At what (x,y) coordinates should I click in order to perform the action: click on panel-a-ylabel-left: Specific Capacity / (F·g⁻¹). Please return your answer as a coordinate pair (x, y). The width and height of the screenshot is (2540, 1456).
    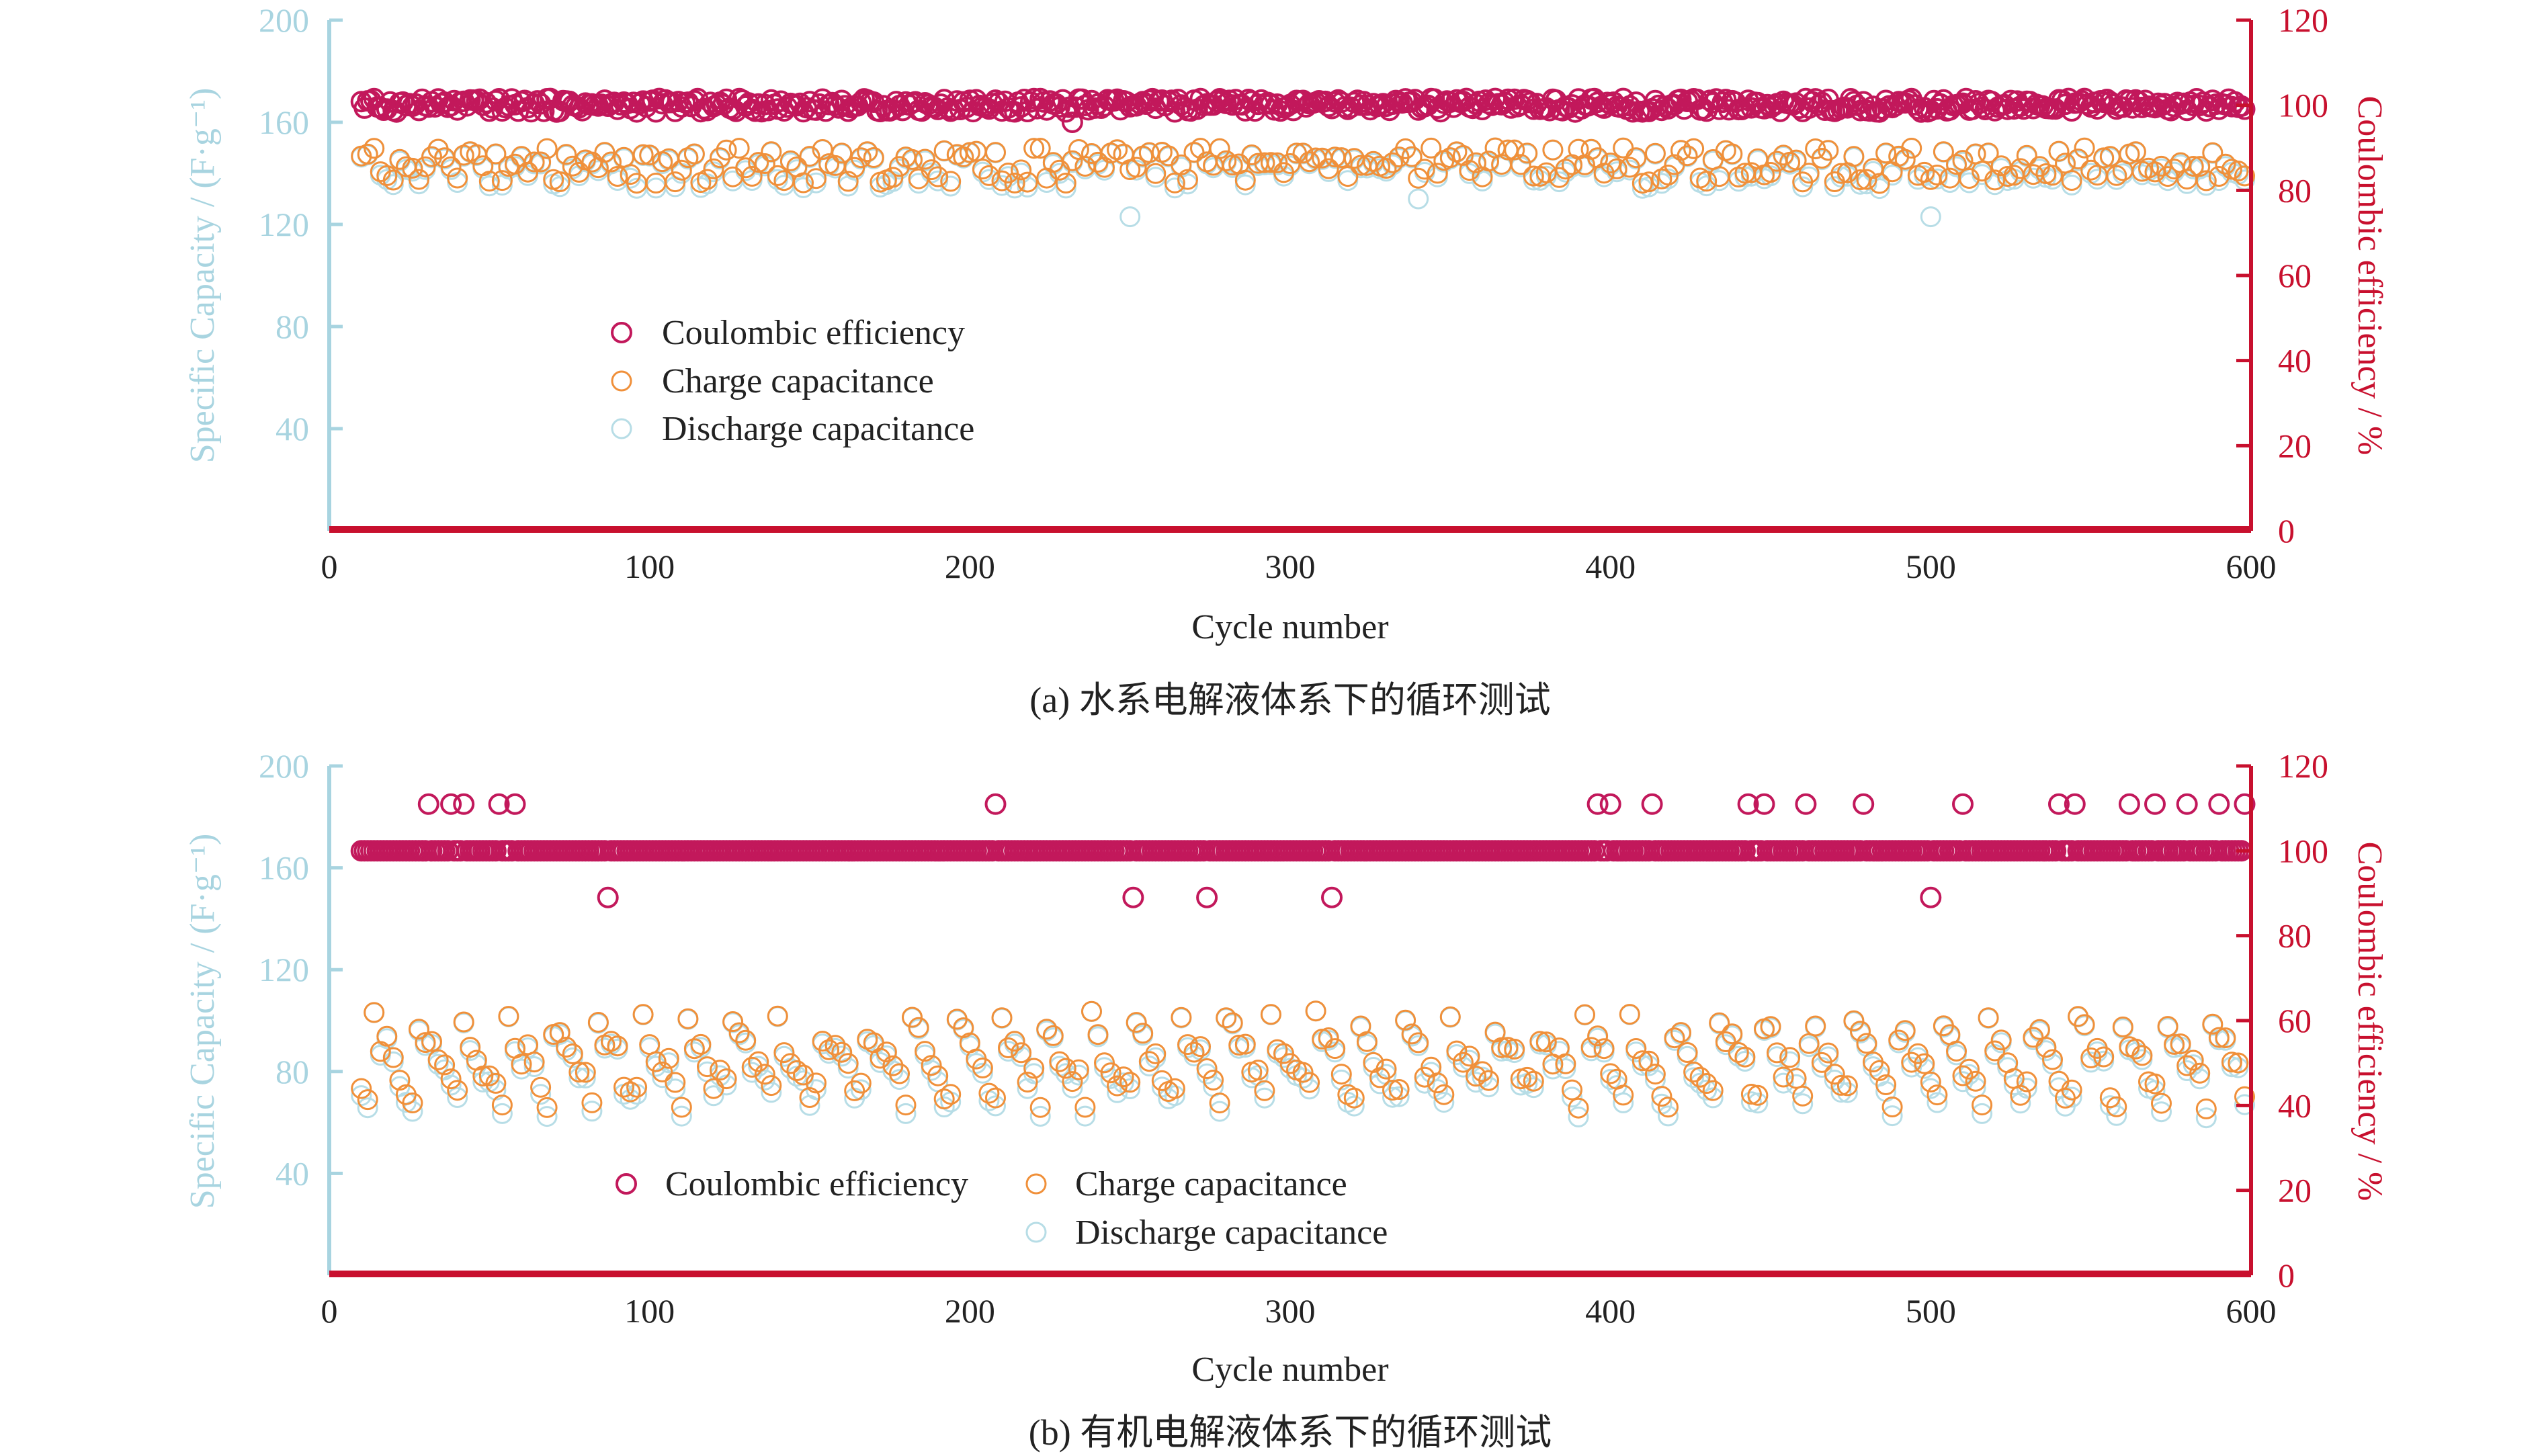
    Looking at the image, I should click on (203, 276).